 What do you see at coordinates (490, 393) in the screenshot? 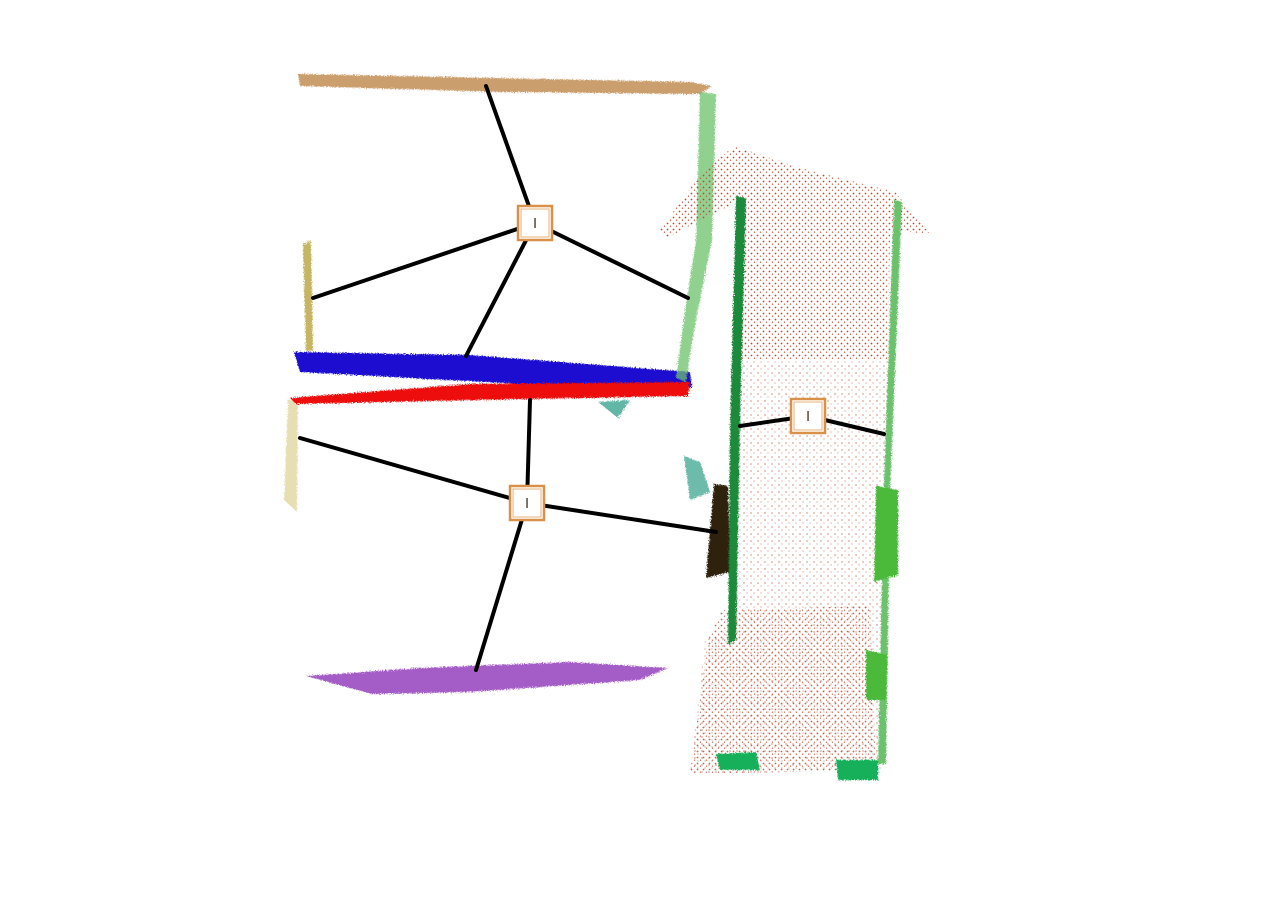
I see `red-shelf-segment` at bounding box center [490, 393].